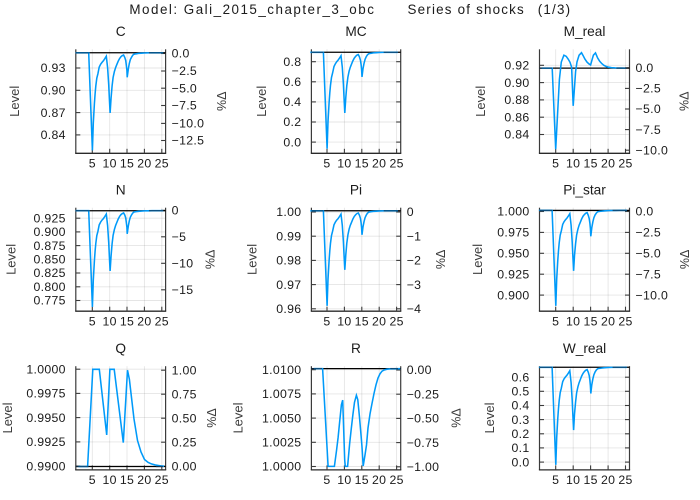 The height and width of the screenshot is (500, 700). Describe the element at coordinates (516, 117) in the screenshot. I see `svg-text: 0.86` at that location.